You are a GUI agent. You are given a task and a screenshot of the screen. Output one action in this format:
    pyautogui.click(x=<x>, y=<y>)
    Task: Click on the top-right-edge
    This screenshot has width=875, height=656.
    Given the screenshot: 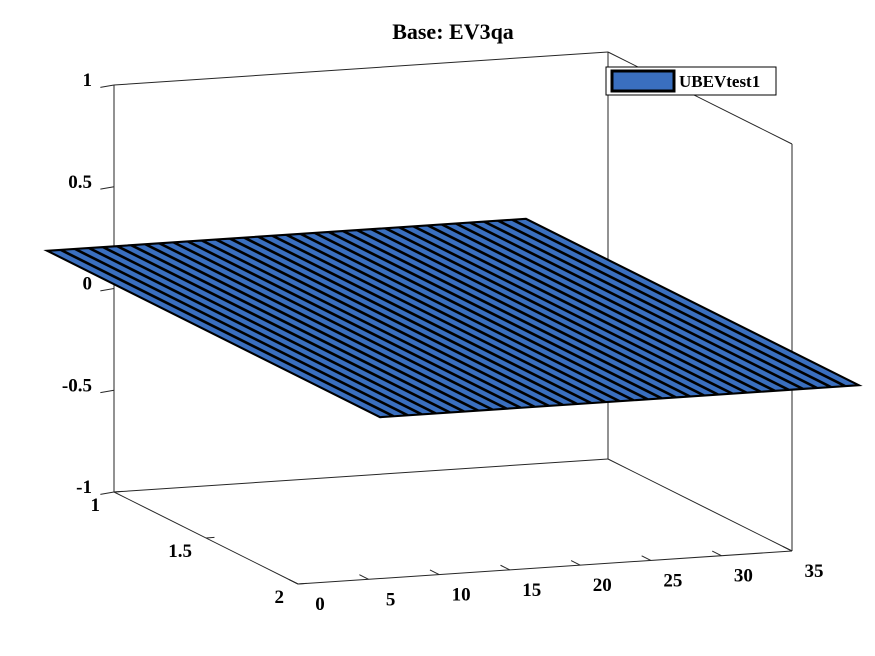 What is the action you would take?
    pyautogui.click(x=700, y=98)
    